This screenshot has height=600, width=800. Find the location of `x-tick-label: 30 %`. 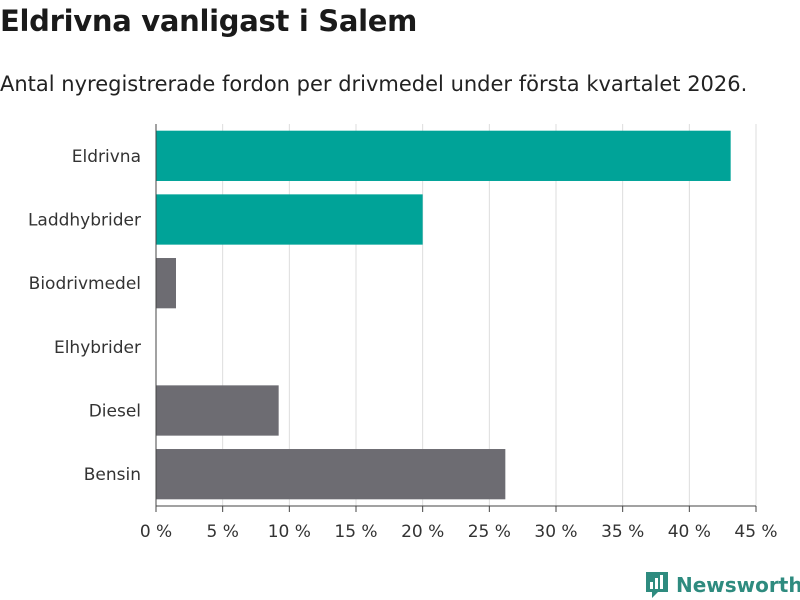

x-tick-label: 30 % is located at coordinates (555, 532).